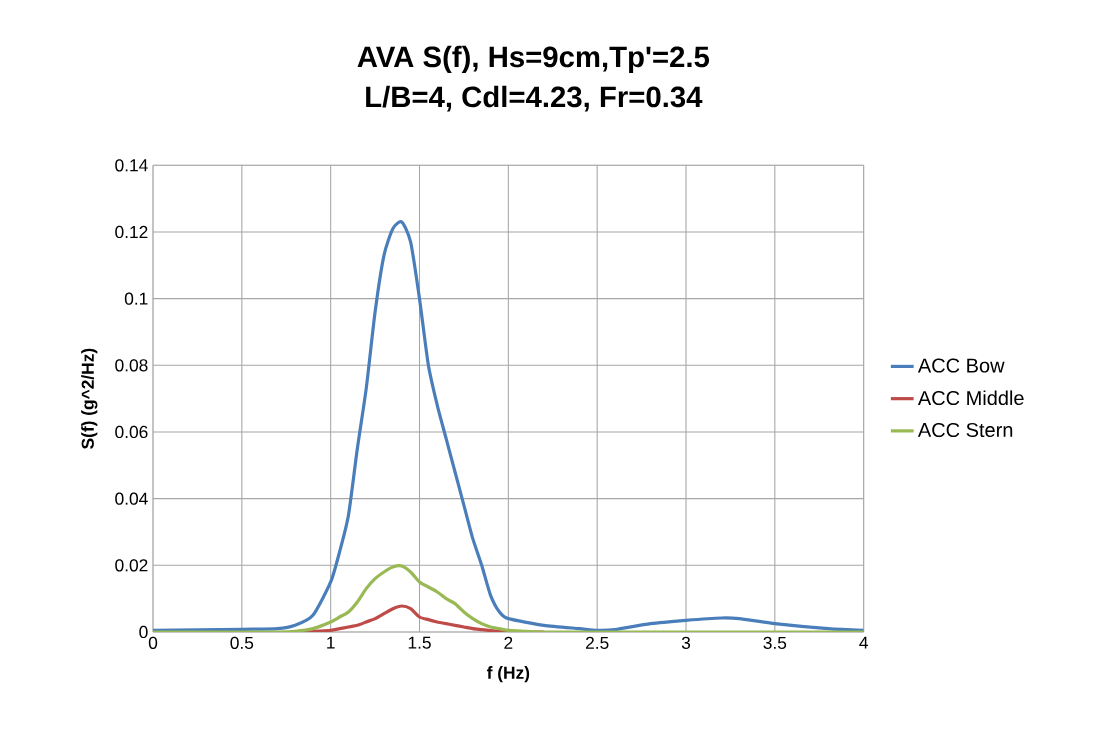 The height and width of the screenshot is (752, 1120). I want to click on y-tick-label: 0.1, so click(136, 298).